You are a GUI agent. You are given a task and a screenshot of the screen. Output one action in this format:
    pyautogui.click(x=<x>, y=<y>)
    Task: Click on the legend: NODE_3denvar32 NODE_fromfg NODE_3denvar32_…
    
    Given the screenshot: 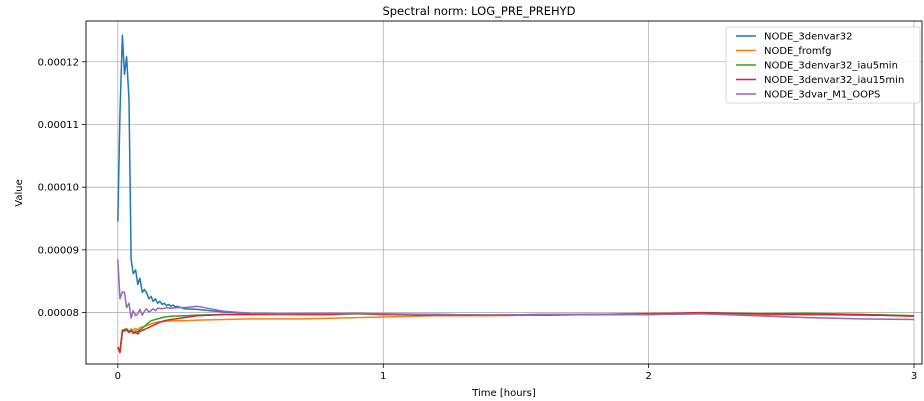 What is the action you would take?
    pyautogui.click(x=823, y=65)
    